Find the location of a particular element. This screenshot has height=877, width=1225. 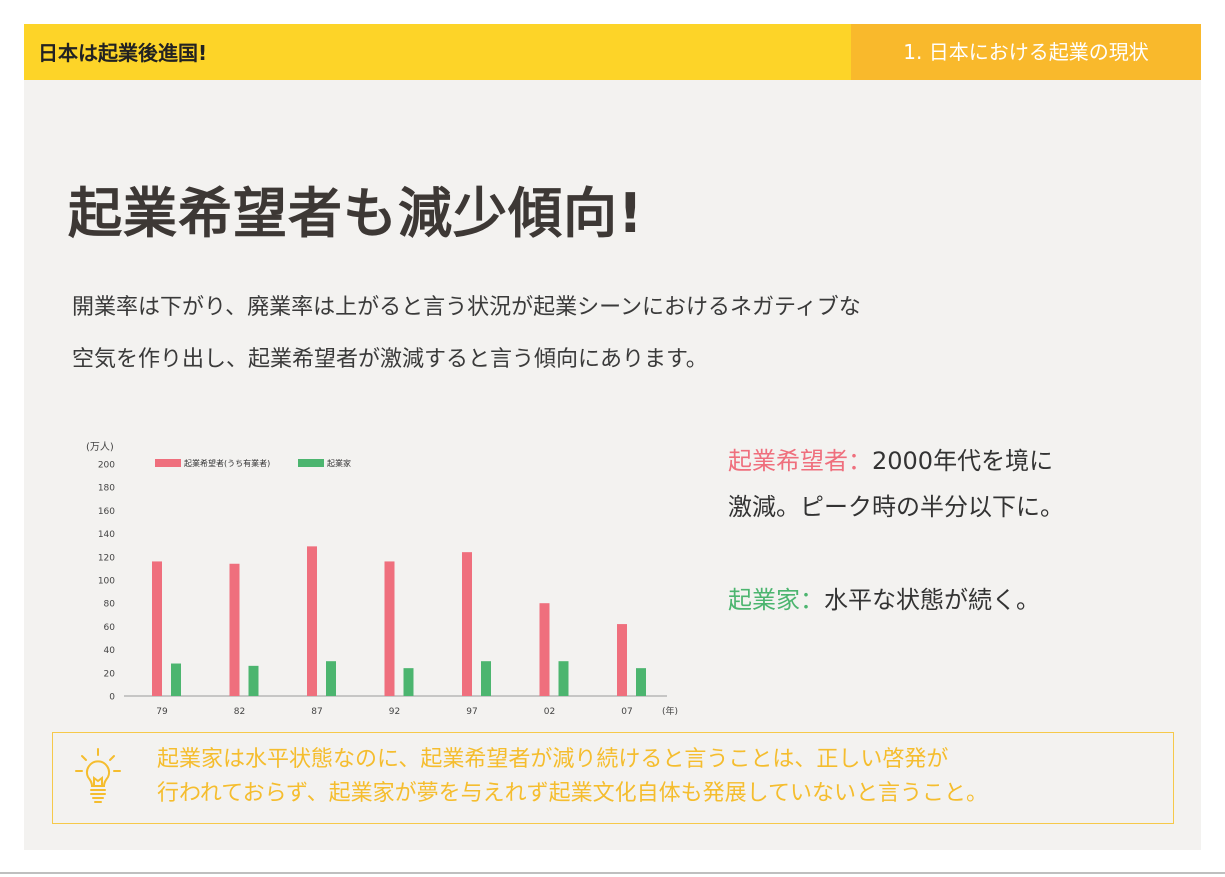

y-axis-label: (万人) is located at coordinates (100, 447).